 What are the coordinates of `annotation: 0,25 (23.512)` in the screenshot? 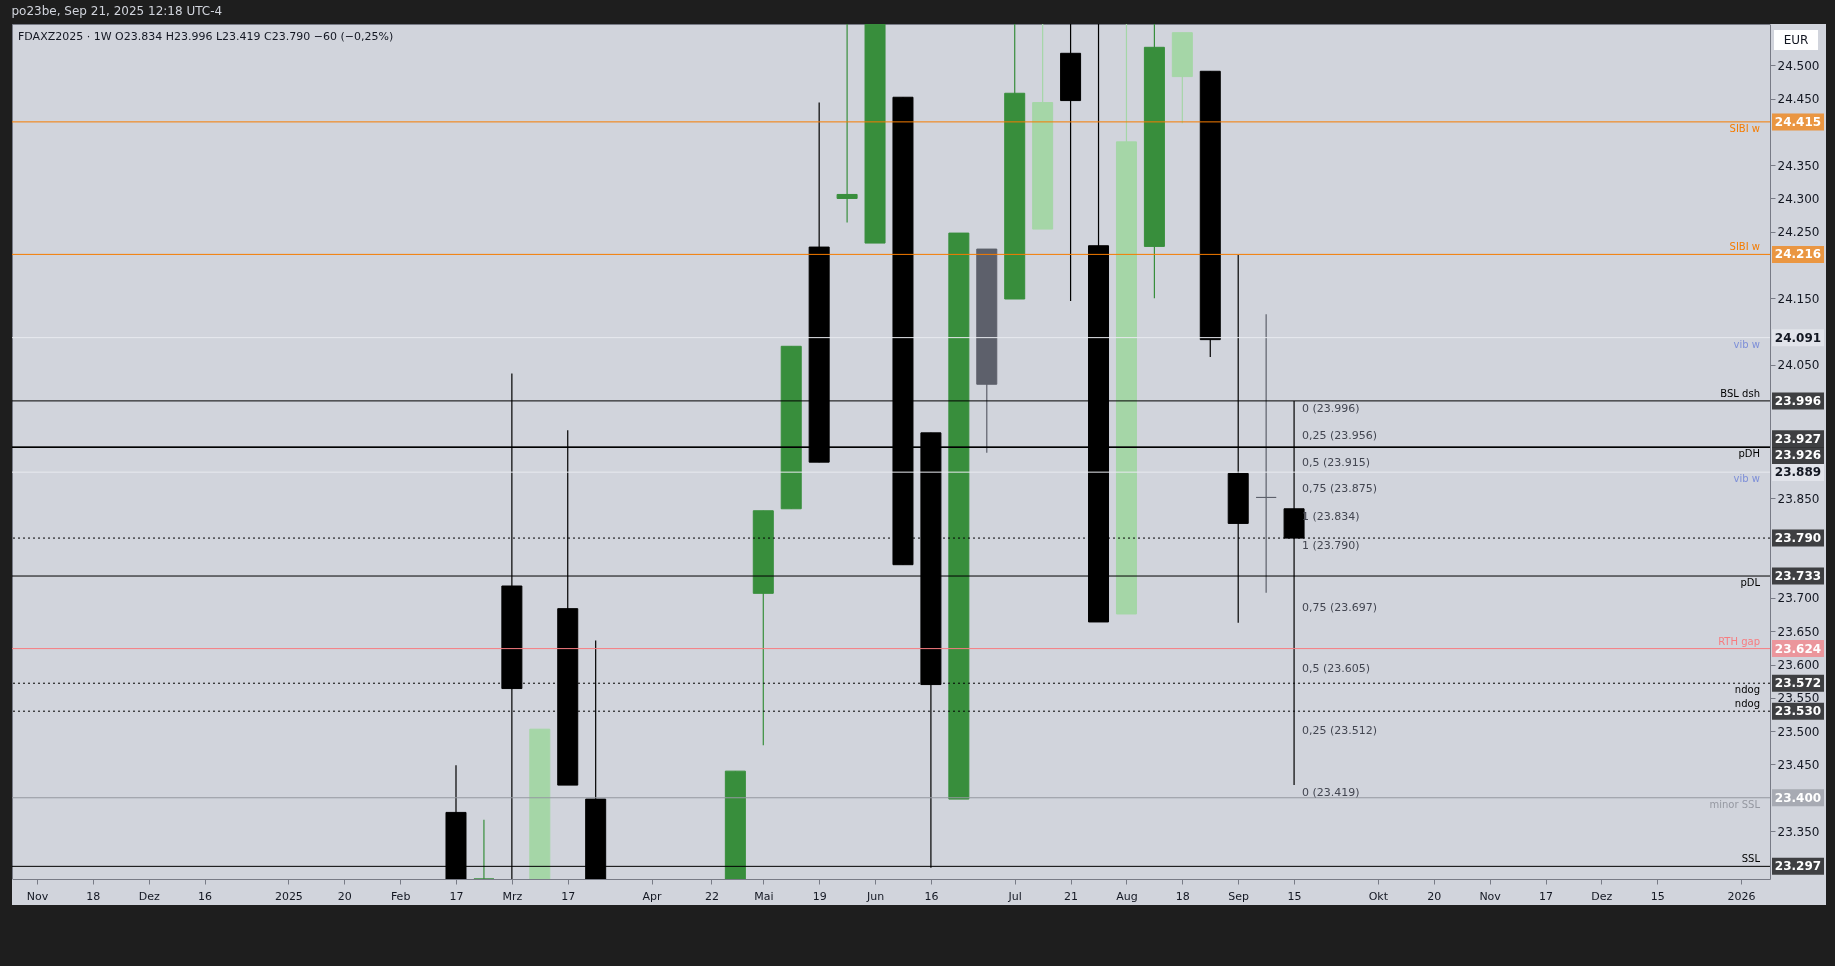 It's located at (1340, 731).